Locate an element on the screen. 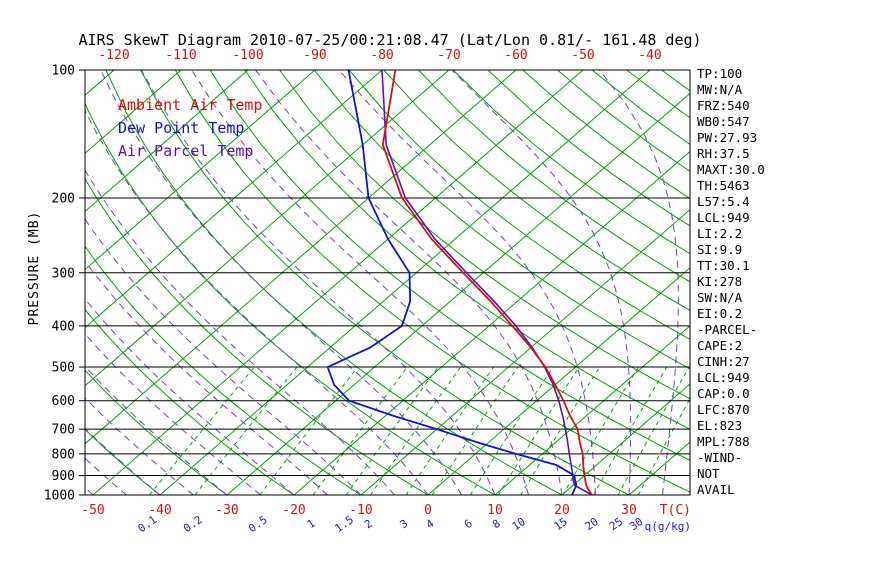 The width and height of the screenshot is (870, 565). mixing-ratio-label: 0.5 is located at coordinates (258, 524).